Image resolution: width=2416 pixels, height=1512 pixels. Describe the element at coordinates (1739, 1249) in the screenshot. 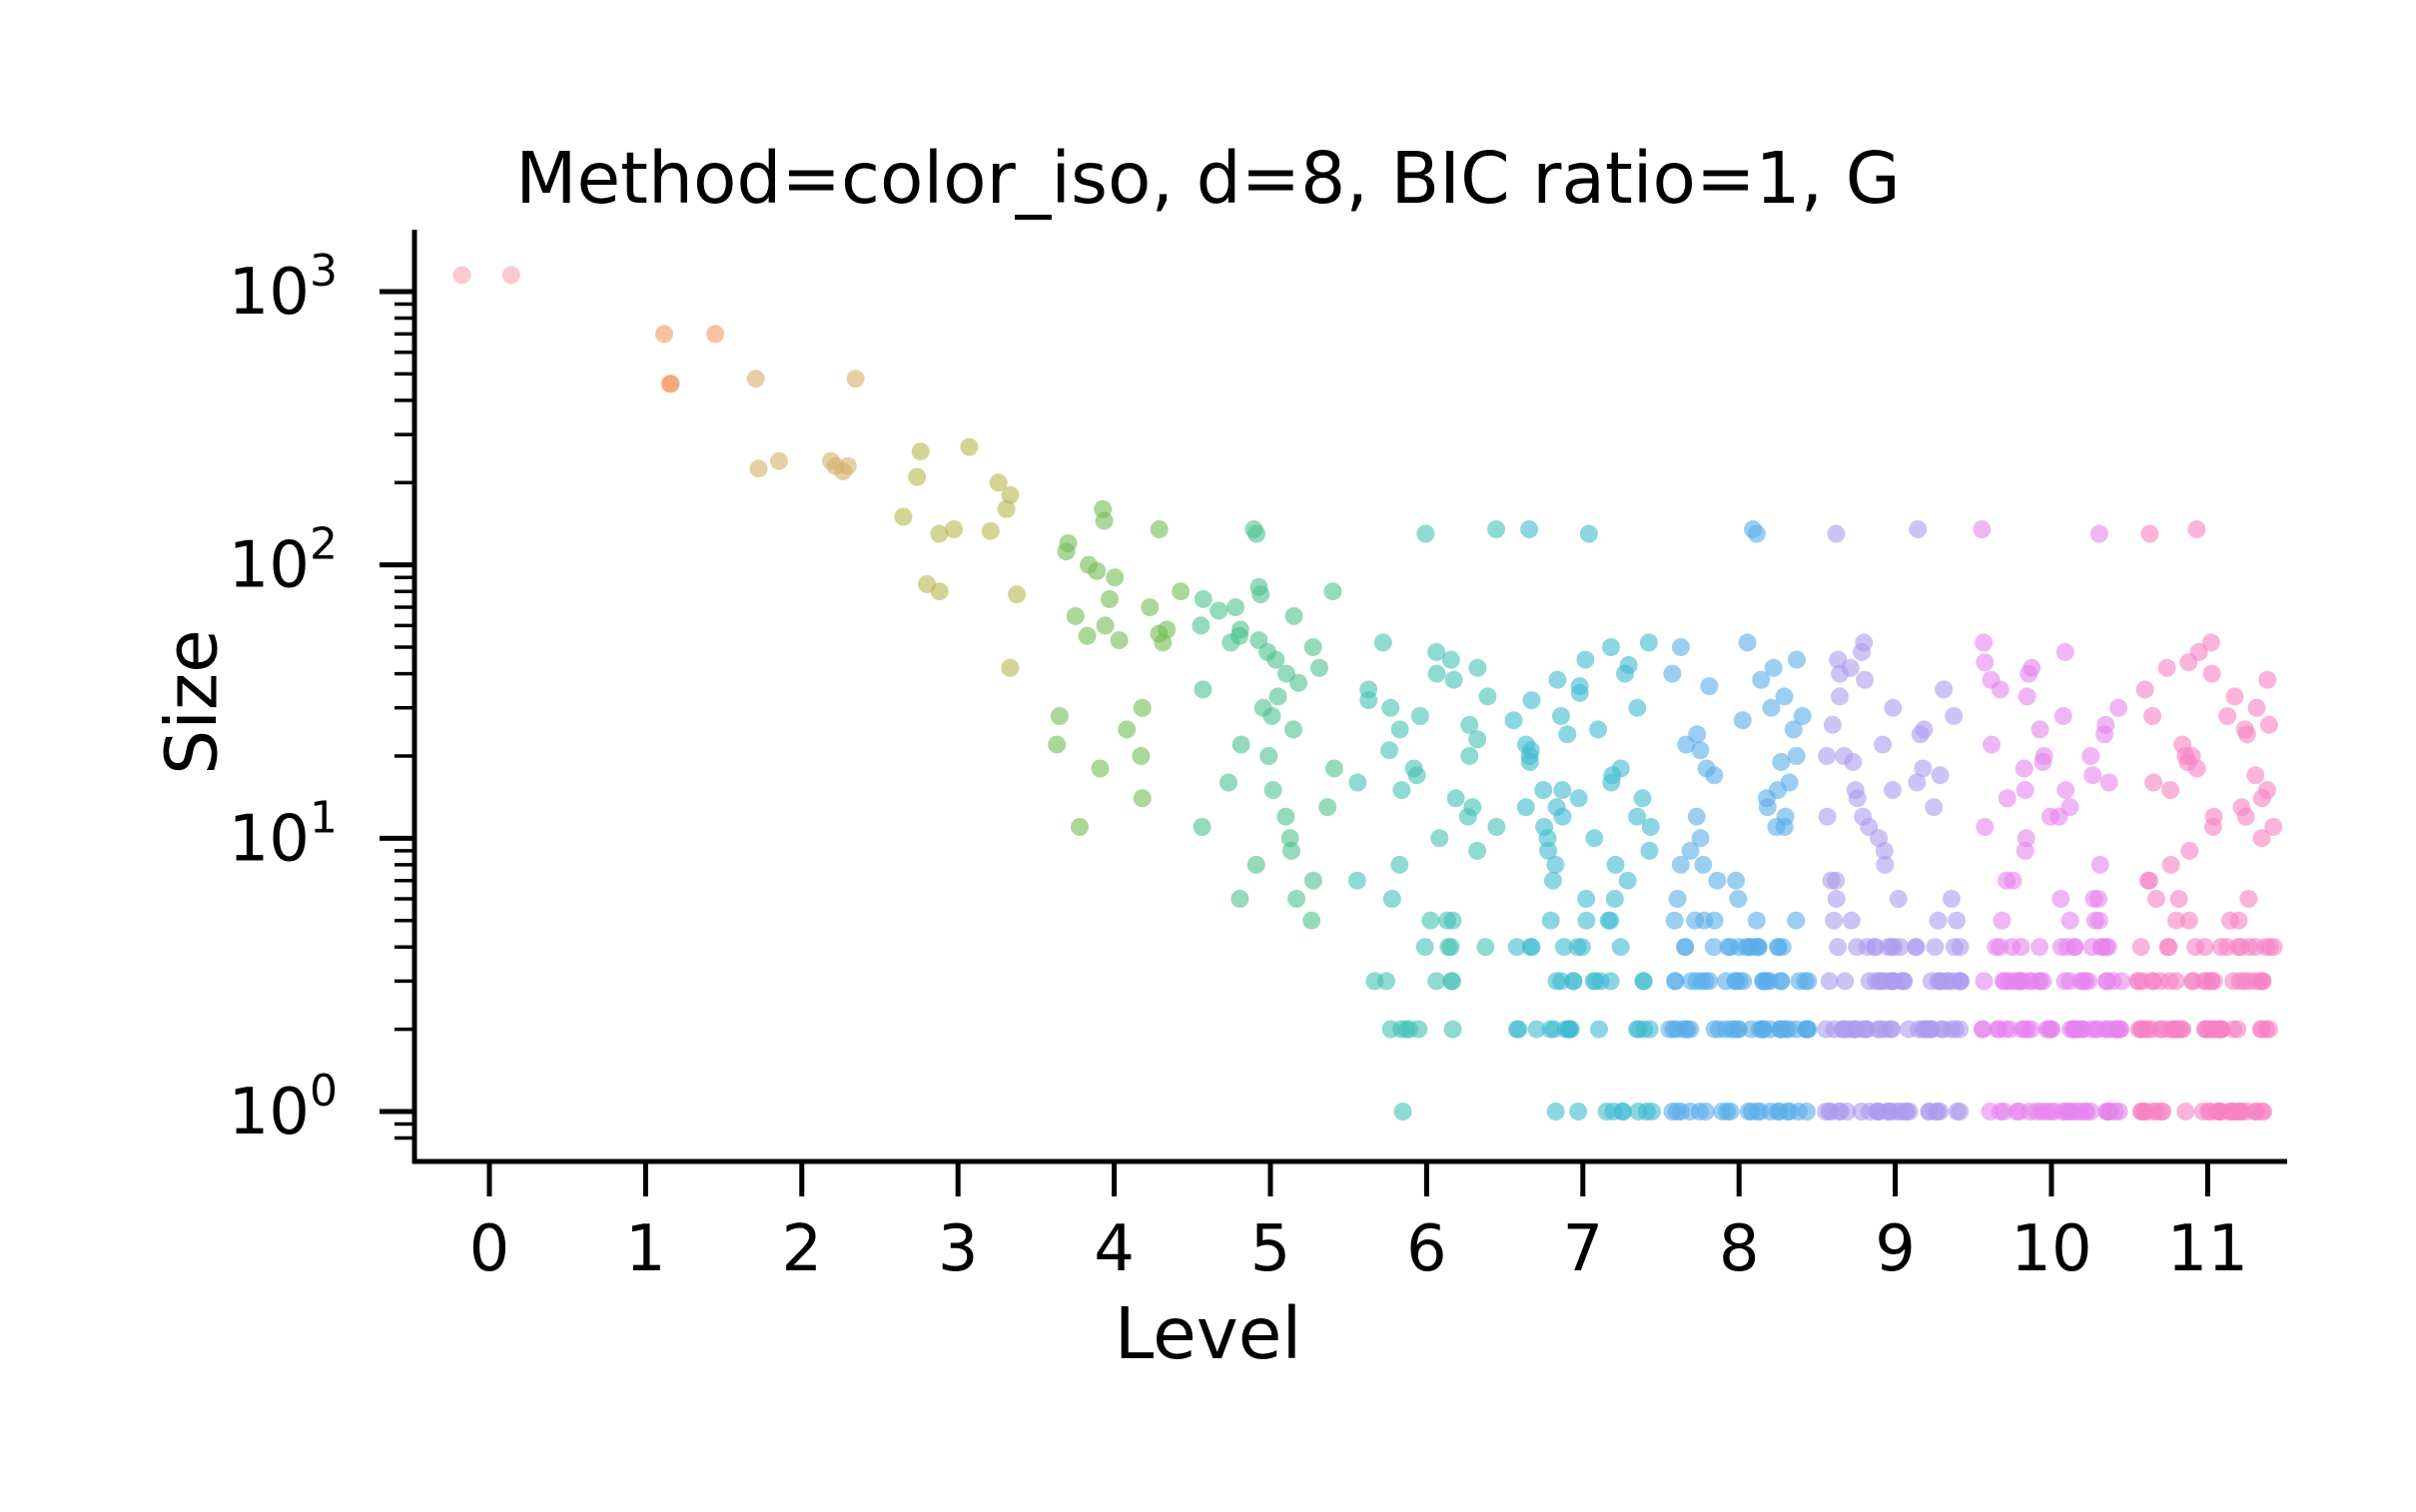

I see `x-tick-label: 8` at that location.